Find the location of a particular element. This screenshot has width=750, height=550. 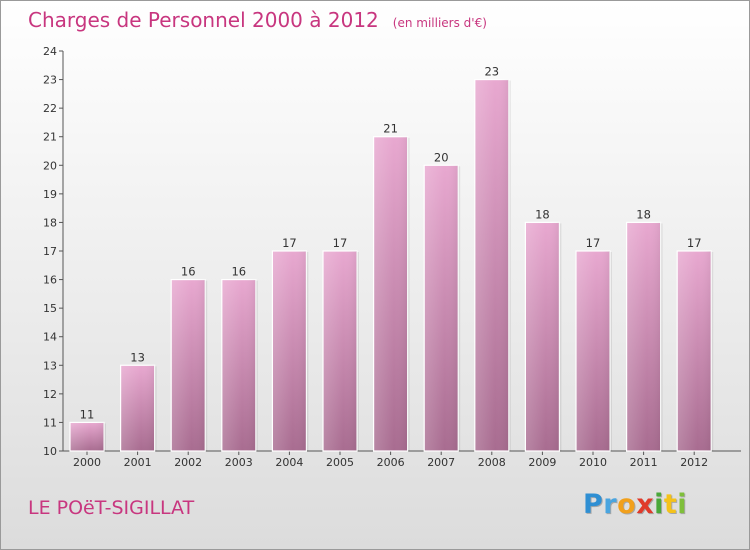

logo-letter: t is located at coordinates (670, 504).